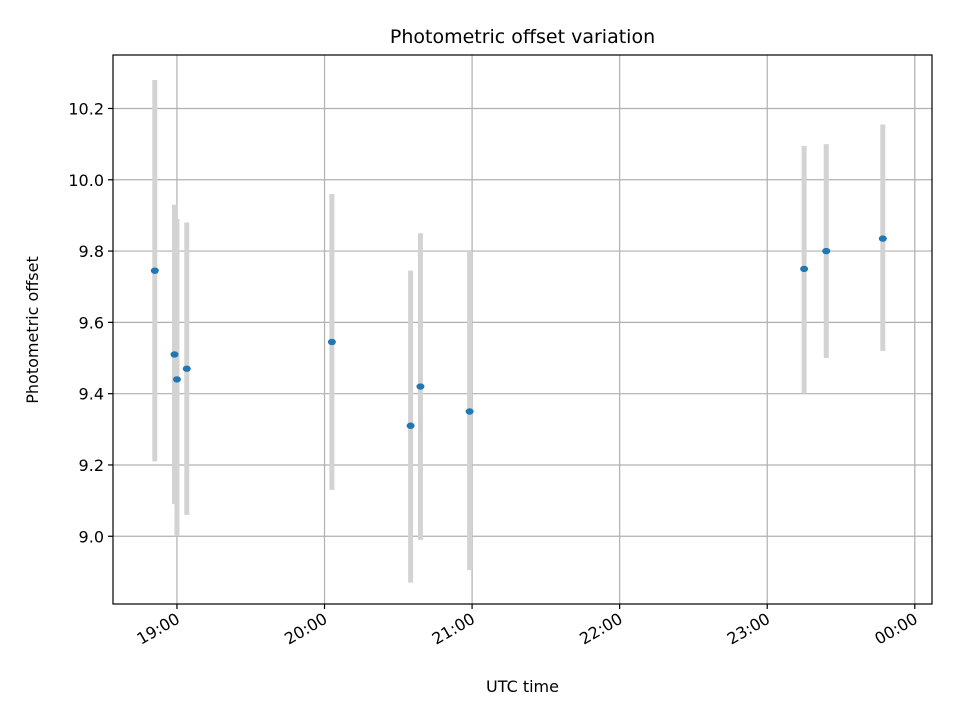  What do you see at coordinates (453, 629) in the screenshot?
I see `x-tick-label: 21:00` at bounding box center [453, 629].